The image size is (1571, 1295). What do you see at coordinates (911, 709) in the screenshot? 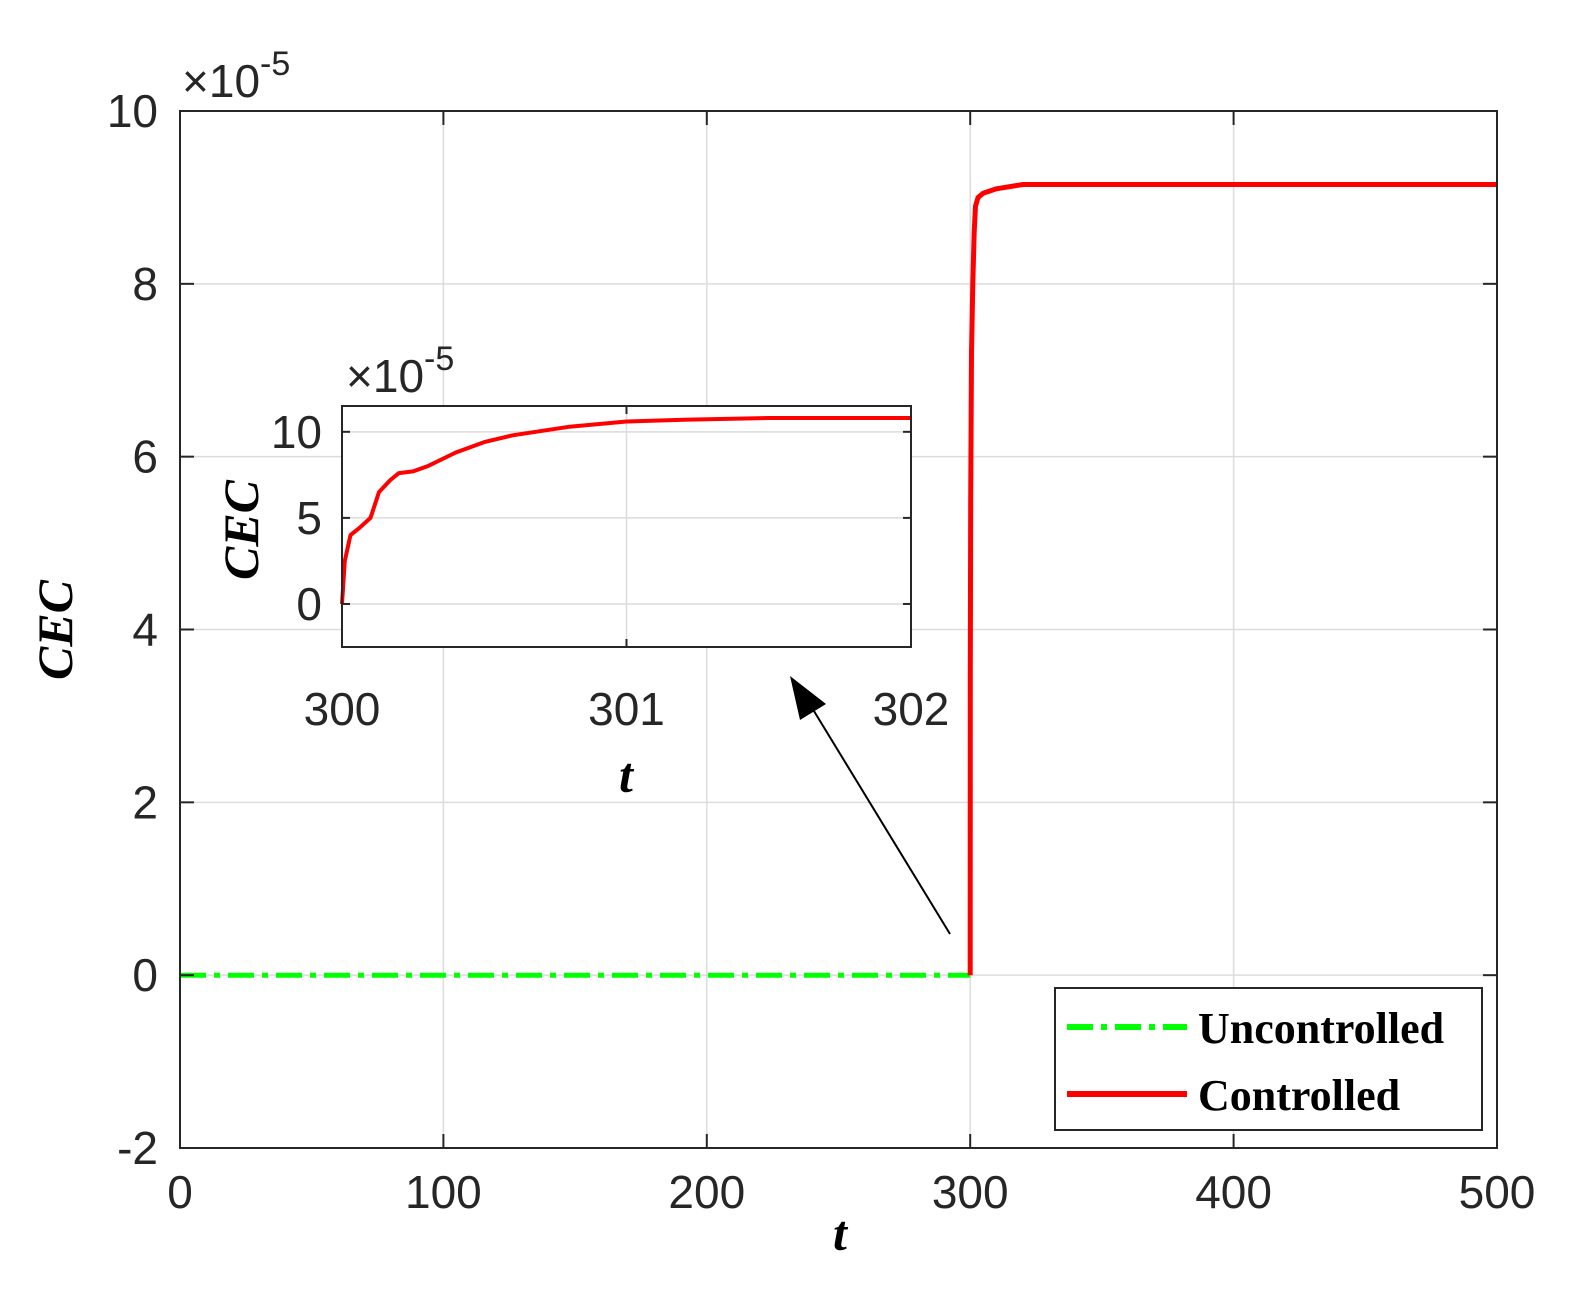
I see `inset-x-tick-label: 302` at bounding box center [911, 709].